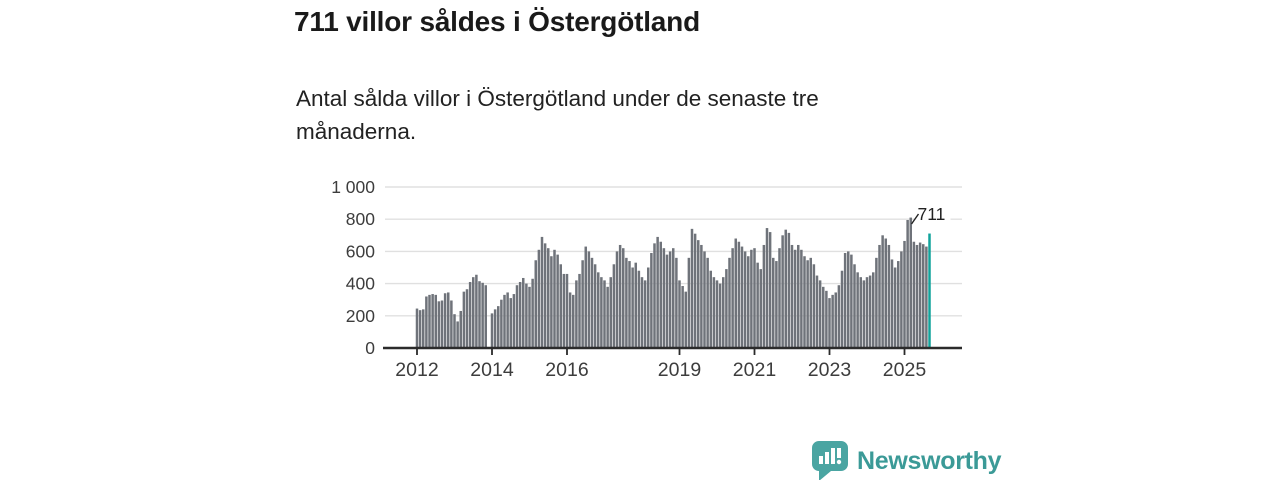 The image size is (1280, 480). I want to click on page-title: 711 villor såldes i Östergötland, so click(497, 21).